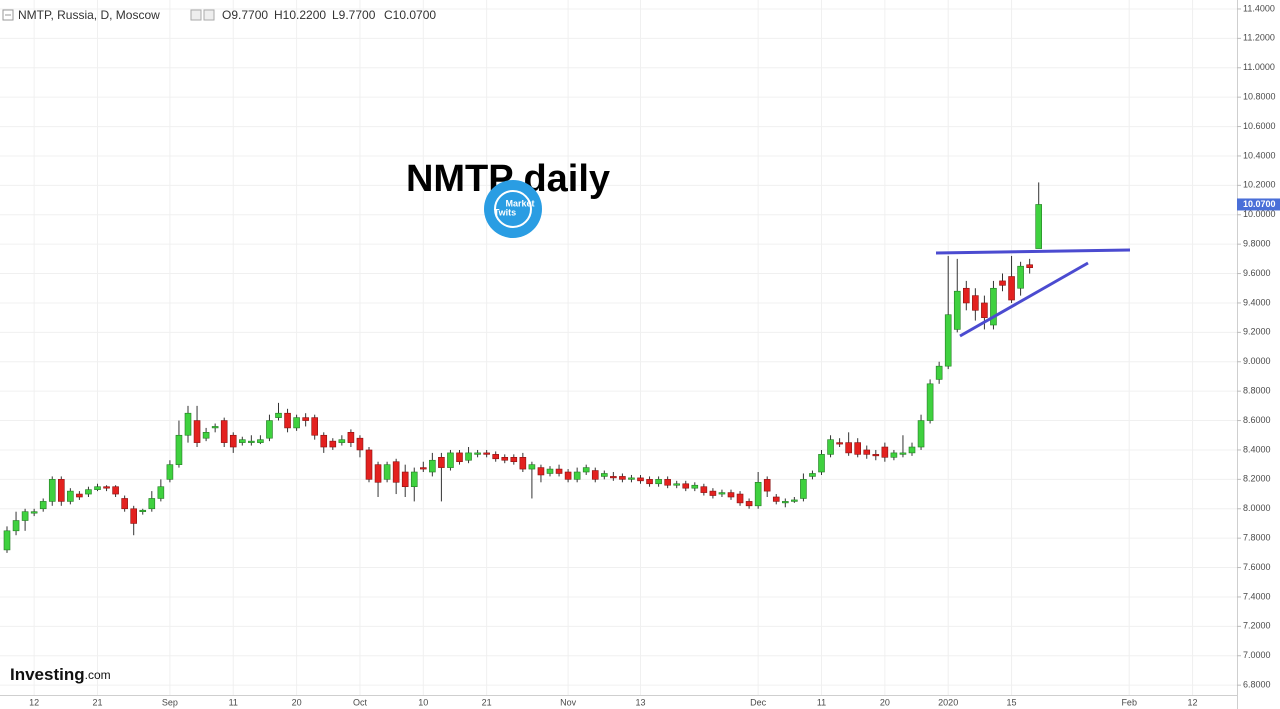 This screenshot has width=1280, height=709. What do you see at coordinates (1257, 567) in the screenshot?
I see `y-tick-label: 7.6000` at bounding box center [1257, 567].